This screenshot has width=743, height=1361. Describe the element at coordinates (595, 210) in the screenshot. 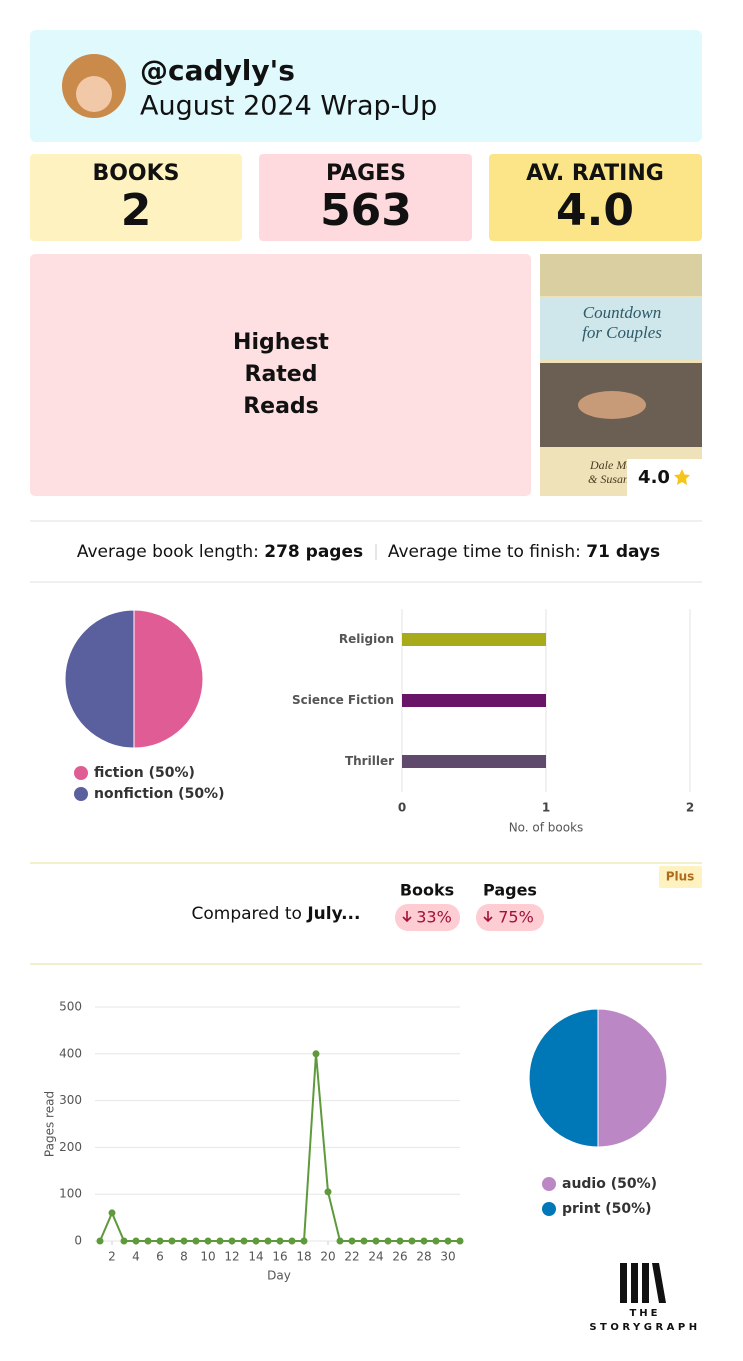

I see `stat-value: 4.0` at that location.